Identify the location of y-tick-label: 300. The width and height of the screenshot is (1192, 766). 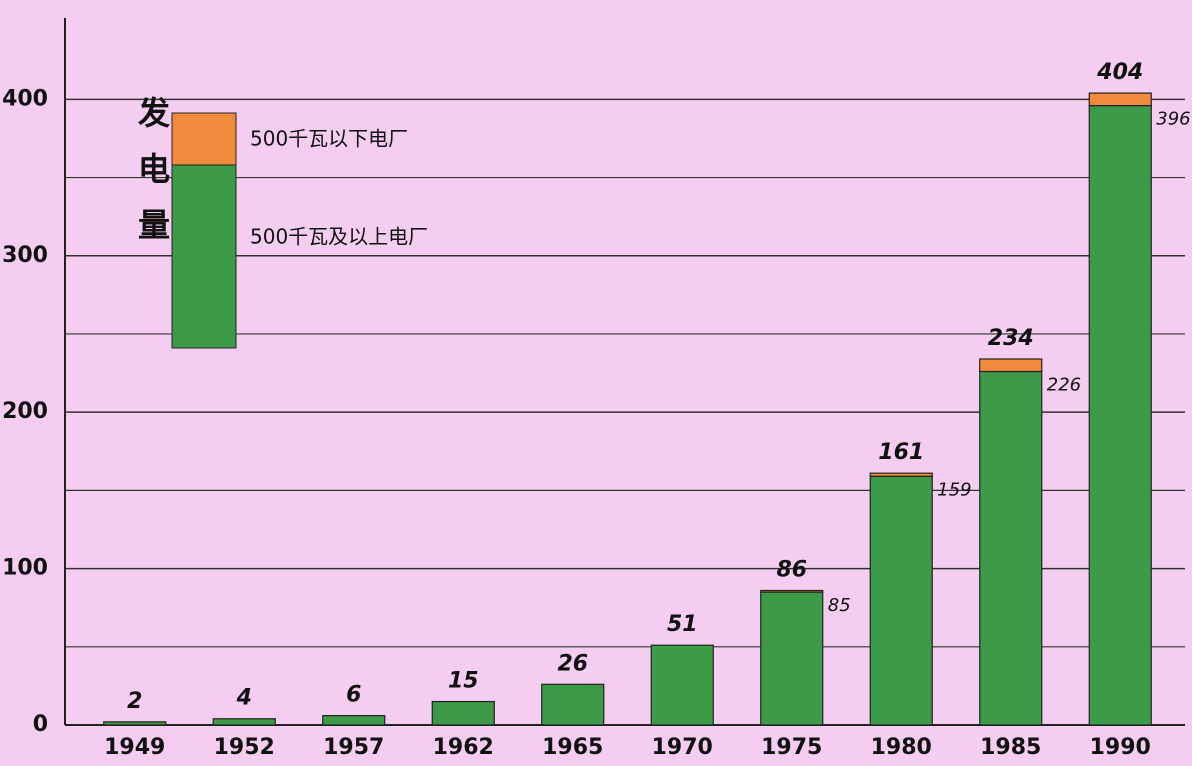
(25, 255).